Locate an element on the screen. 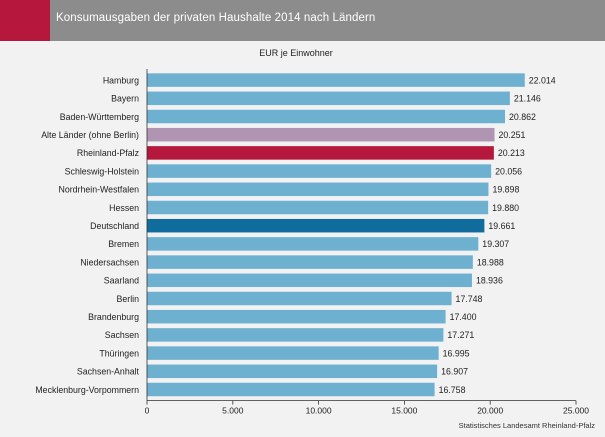 The height and width of the screenshot is (437, 605). chart-subtitle: EUR je Einwohner is located at coordinates (296, 53).